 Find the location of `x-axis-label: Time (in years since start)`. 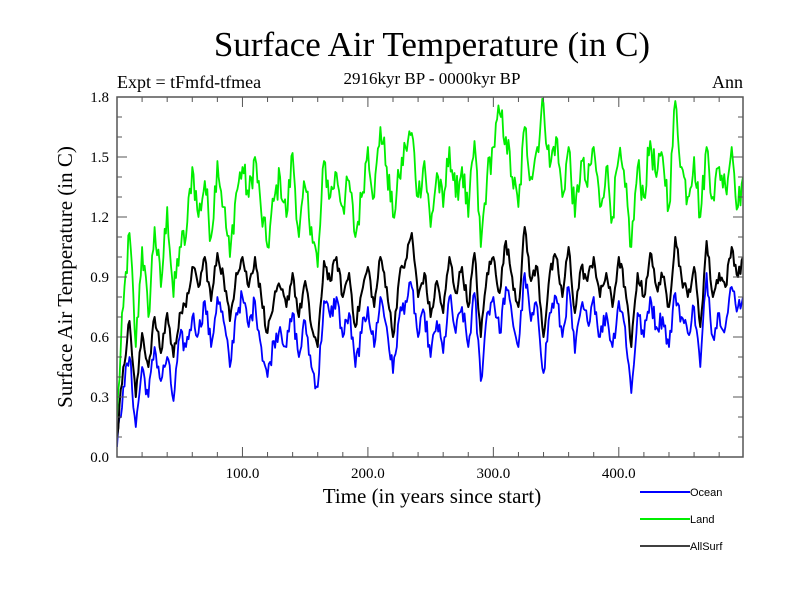

x-axis-label: Time (in years since start) is located at coordinates (432, 496).